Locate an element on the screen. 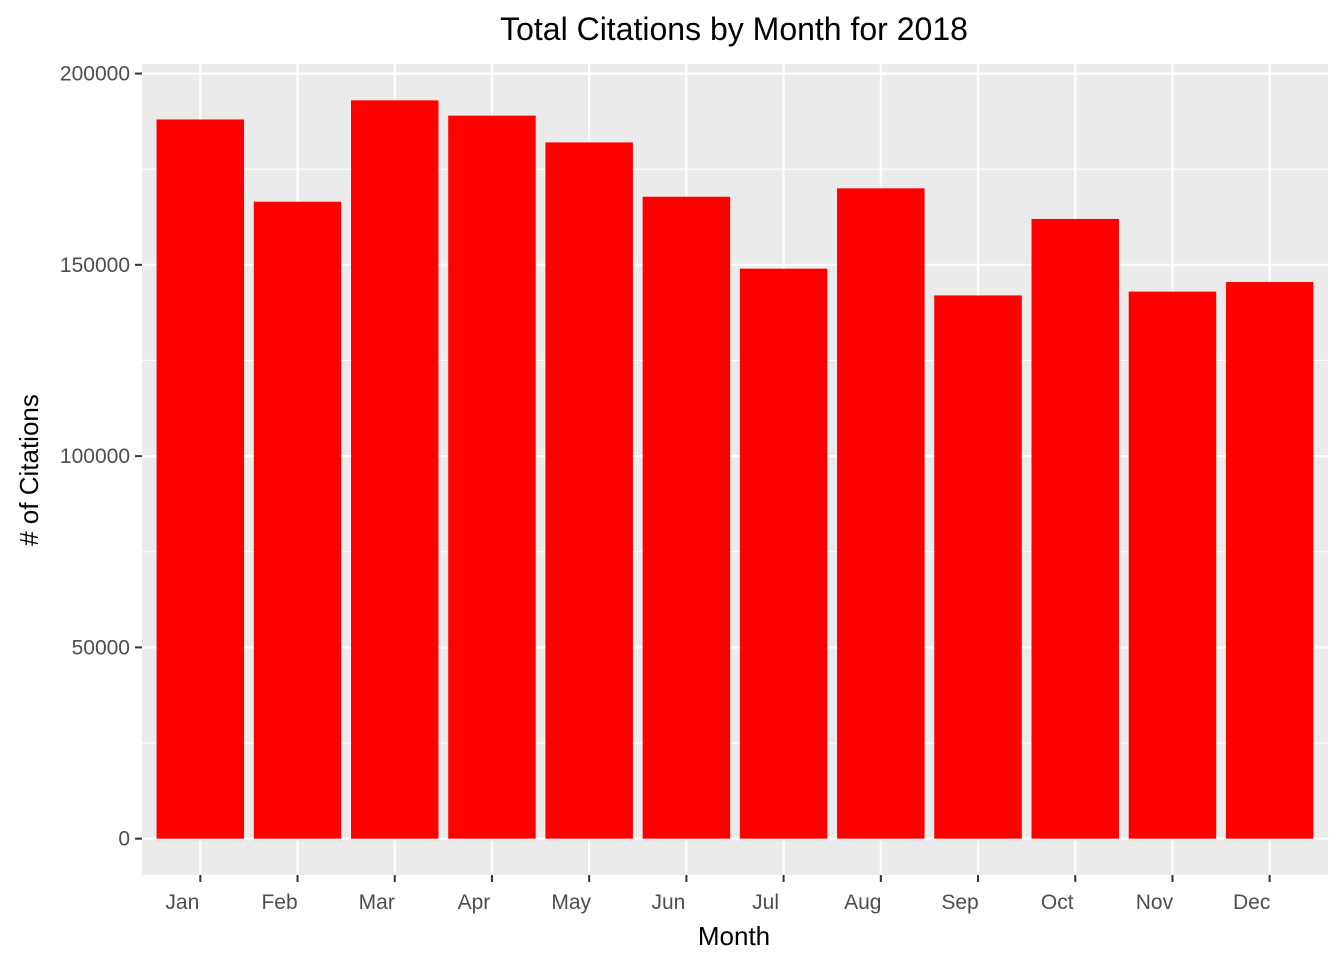 The image size is (1344, 960). bar-may is located at coordinates (589, 490).